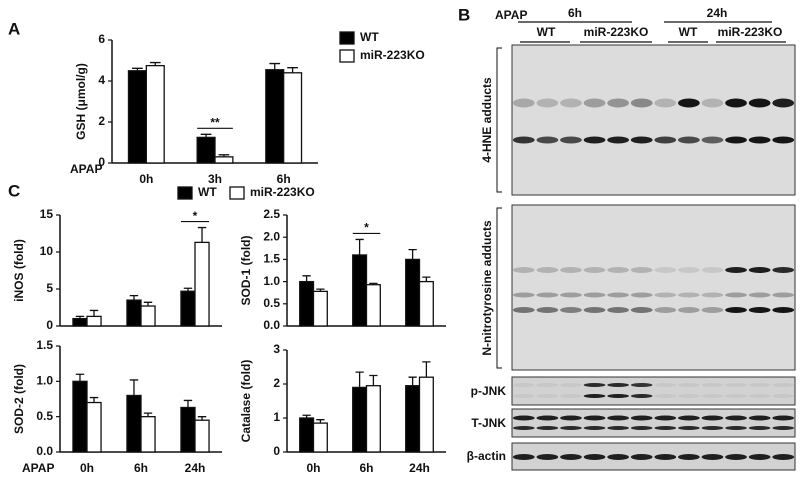  What do you see at coordinates (366, 468) in the screenshot?
I see `x-tick-label: 6h` at bounding box center [366, 468].